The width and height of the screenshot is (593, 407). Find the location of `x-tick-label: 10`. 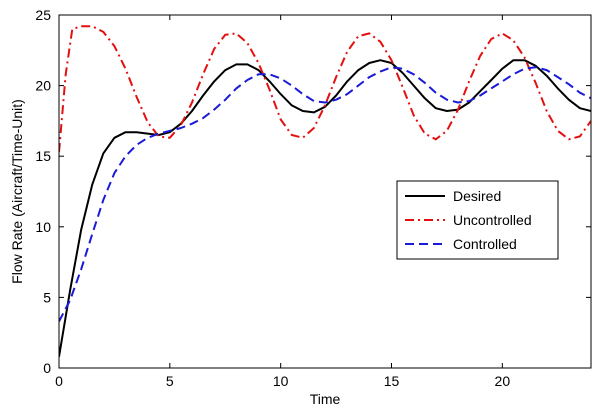

x-tick-label: 10 is located at coordinates (281, 381).